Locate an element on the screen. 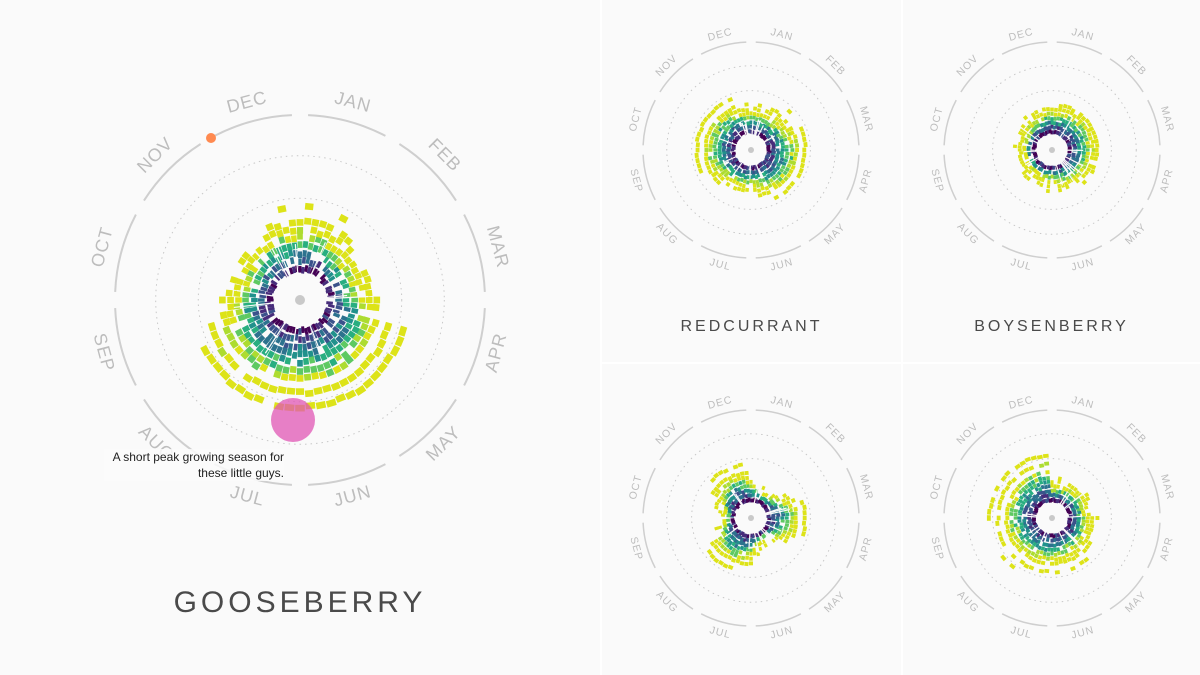  month-label-dec: DEC is located at coordinates (247, 102).